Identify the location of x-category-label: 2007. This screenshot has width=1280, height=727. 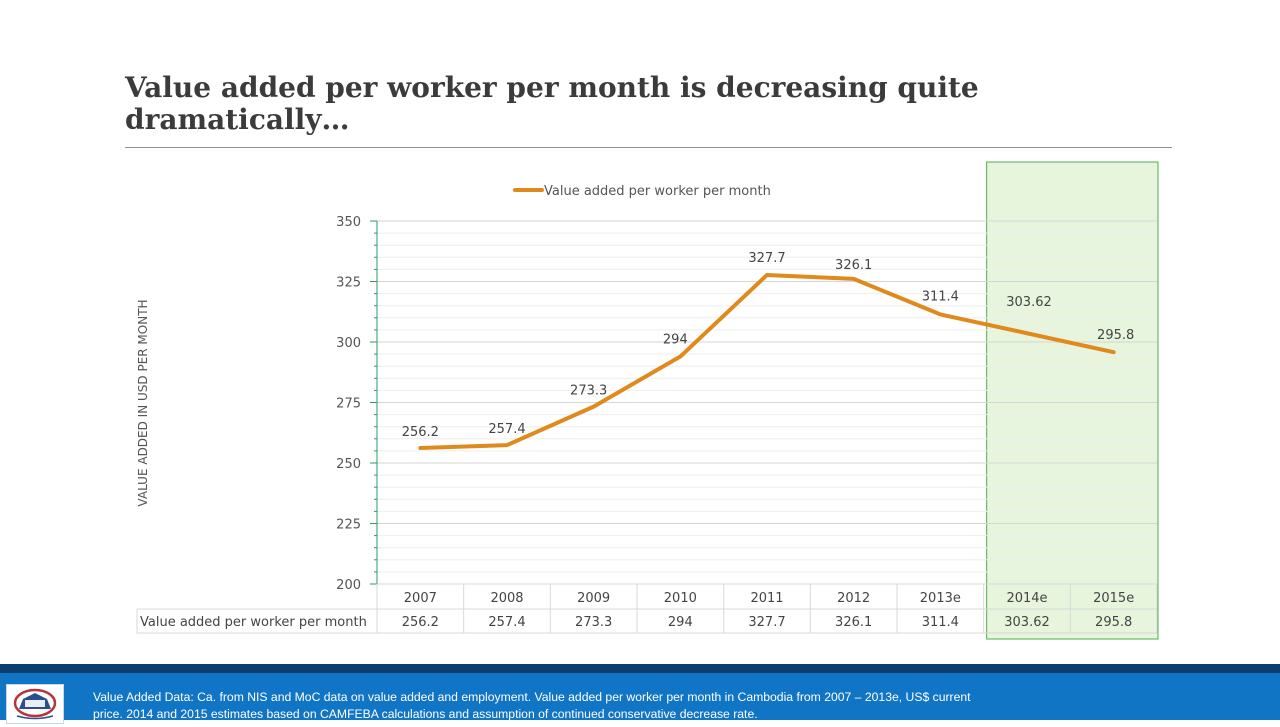
(420, 598).